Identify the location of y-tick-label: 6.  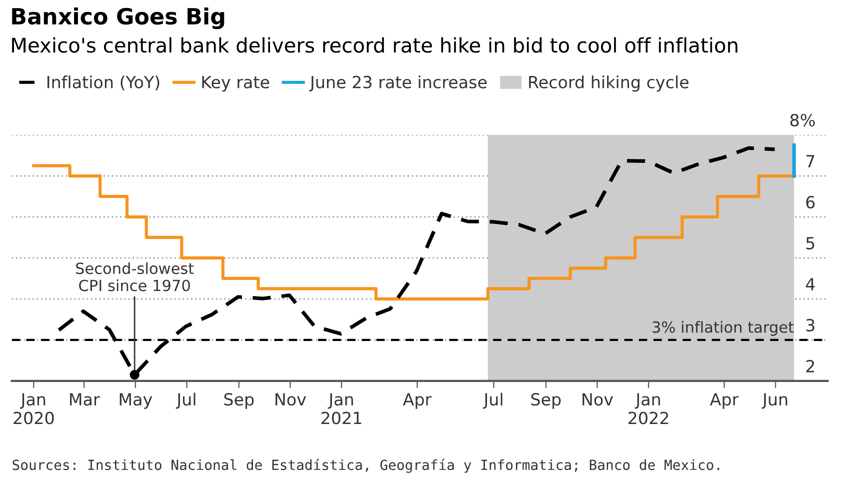
(810, 202).